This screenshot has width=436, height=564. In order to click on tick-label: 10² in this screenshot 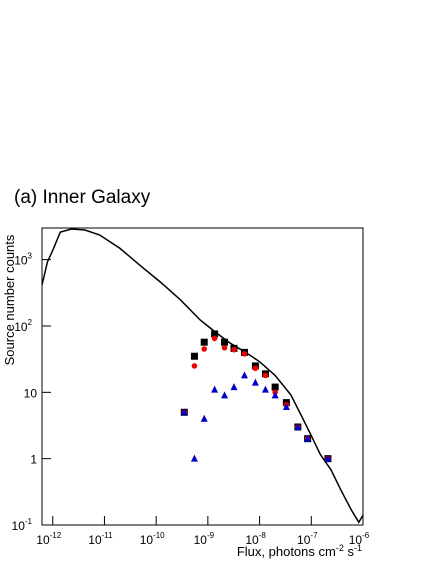, I will do `click(23, 326)`.